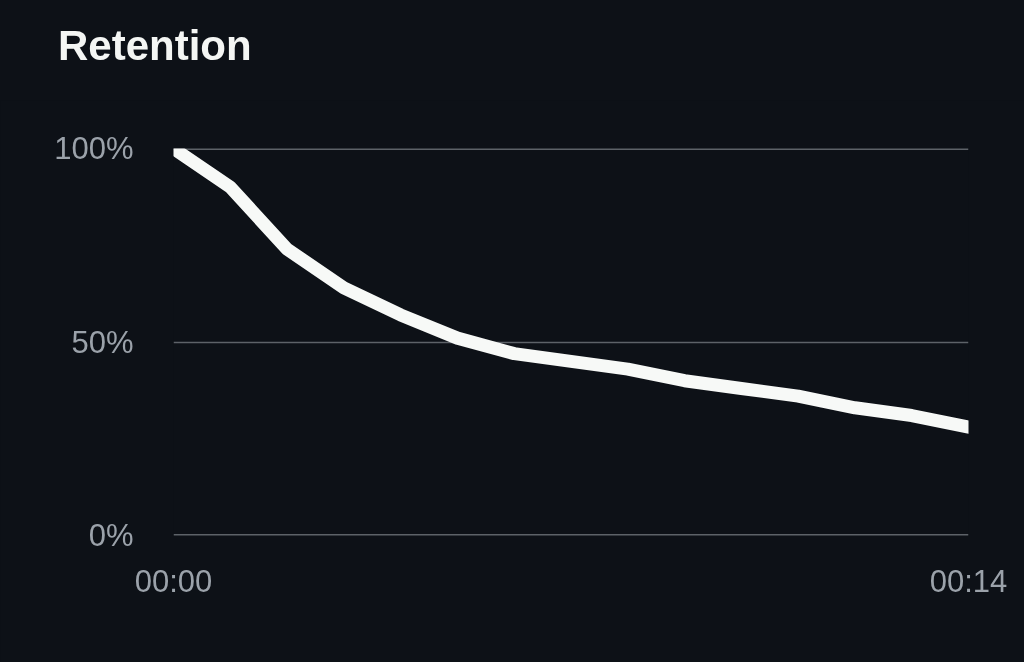 The image size is (1024, 662). Describe the element at coordinates (173, 581) in the screenshot. I see `x-tick-label: 00:00` at that location.